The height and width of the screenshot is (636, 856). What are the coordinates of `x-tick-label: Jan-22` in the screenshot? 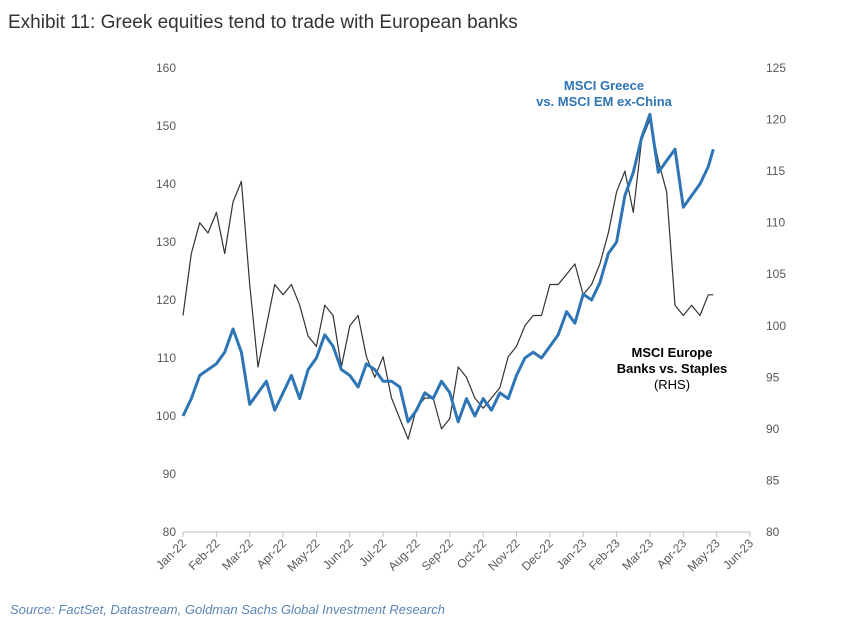 It's located at (171, 554).